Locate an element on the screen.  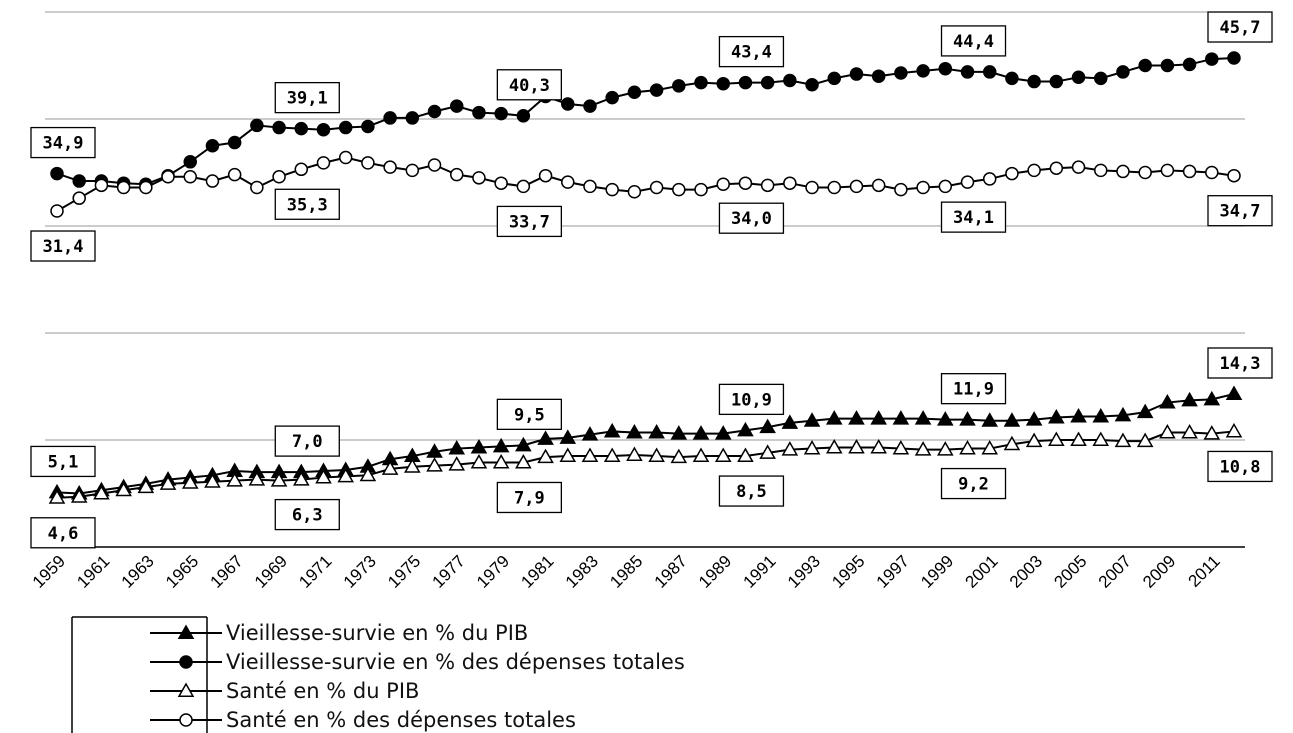
x-tick-label: 1989 is located at coordinates (715, 572).